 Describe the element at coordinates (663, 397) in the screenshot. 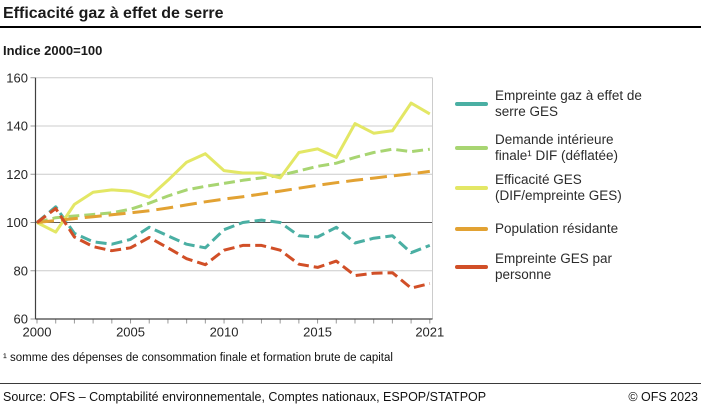

I see `copyright-text: © OFS 2023` at that location.